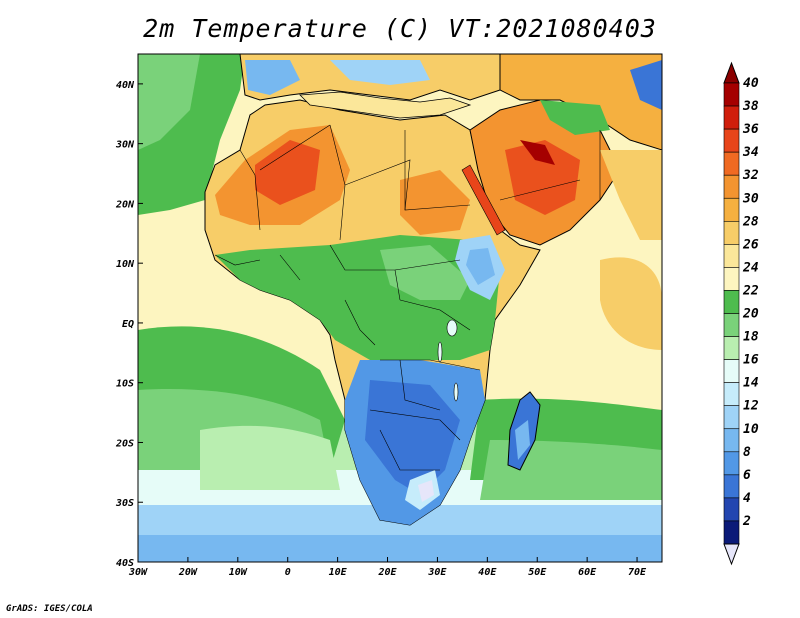  I want to click on colorbar-label: 24, so click(750, 267).